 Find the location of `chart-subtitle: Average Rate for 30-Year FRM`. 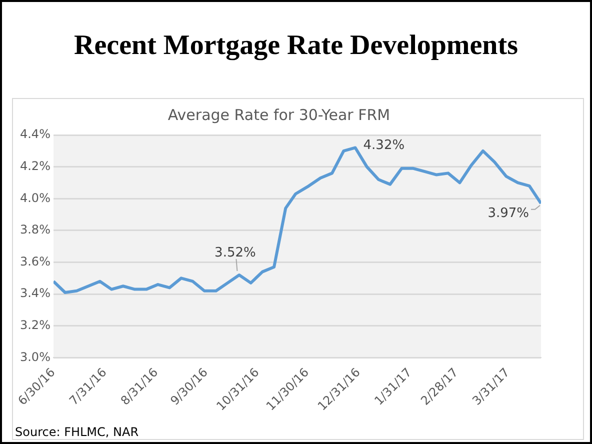

chart-subtitle: Average Rate for 30-Year FRM is located at coordinates (279, 115).